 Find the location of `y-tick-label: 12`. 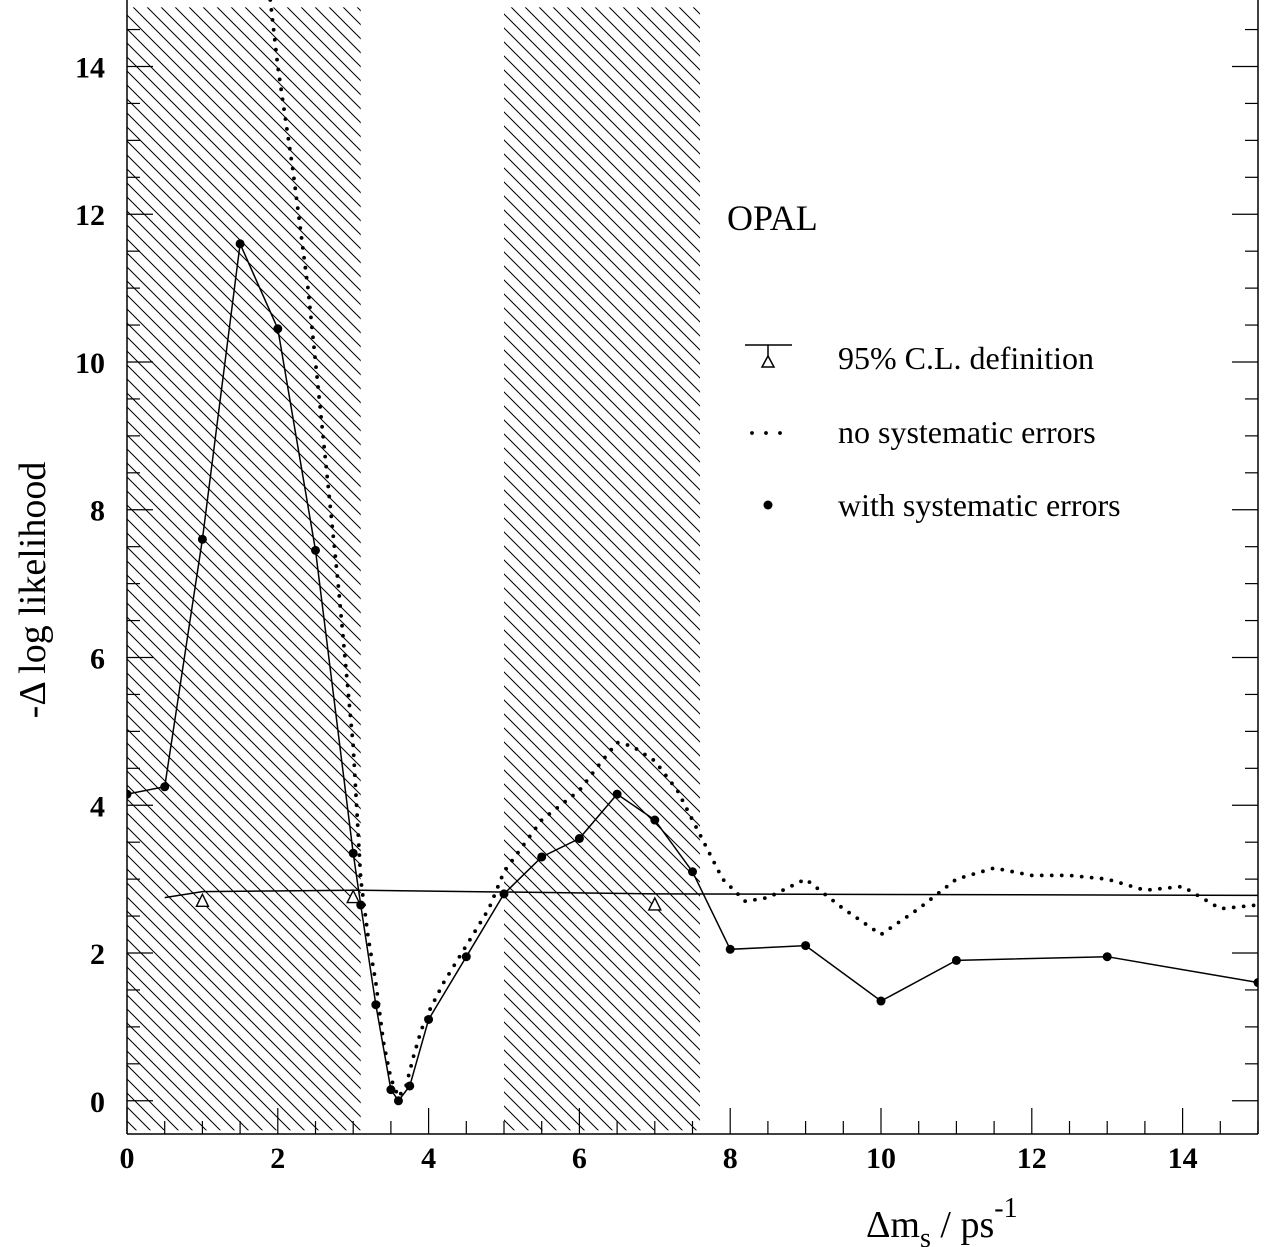

y-tick-label: 12 is located at coordinates (90, 215).